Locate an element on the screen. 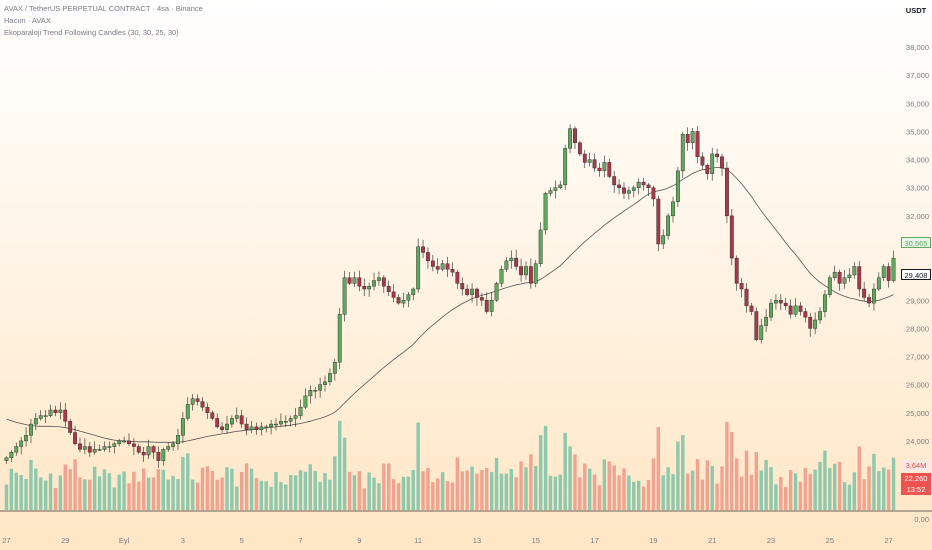 This screenshot has height=550, width=932. countdown-tag: 13:52 is located at coordinates (916, 489).